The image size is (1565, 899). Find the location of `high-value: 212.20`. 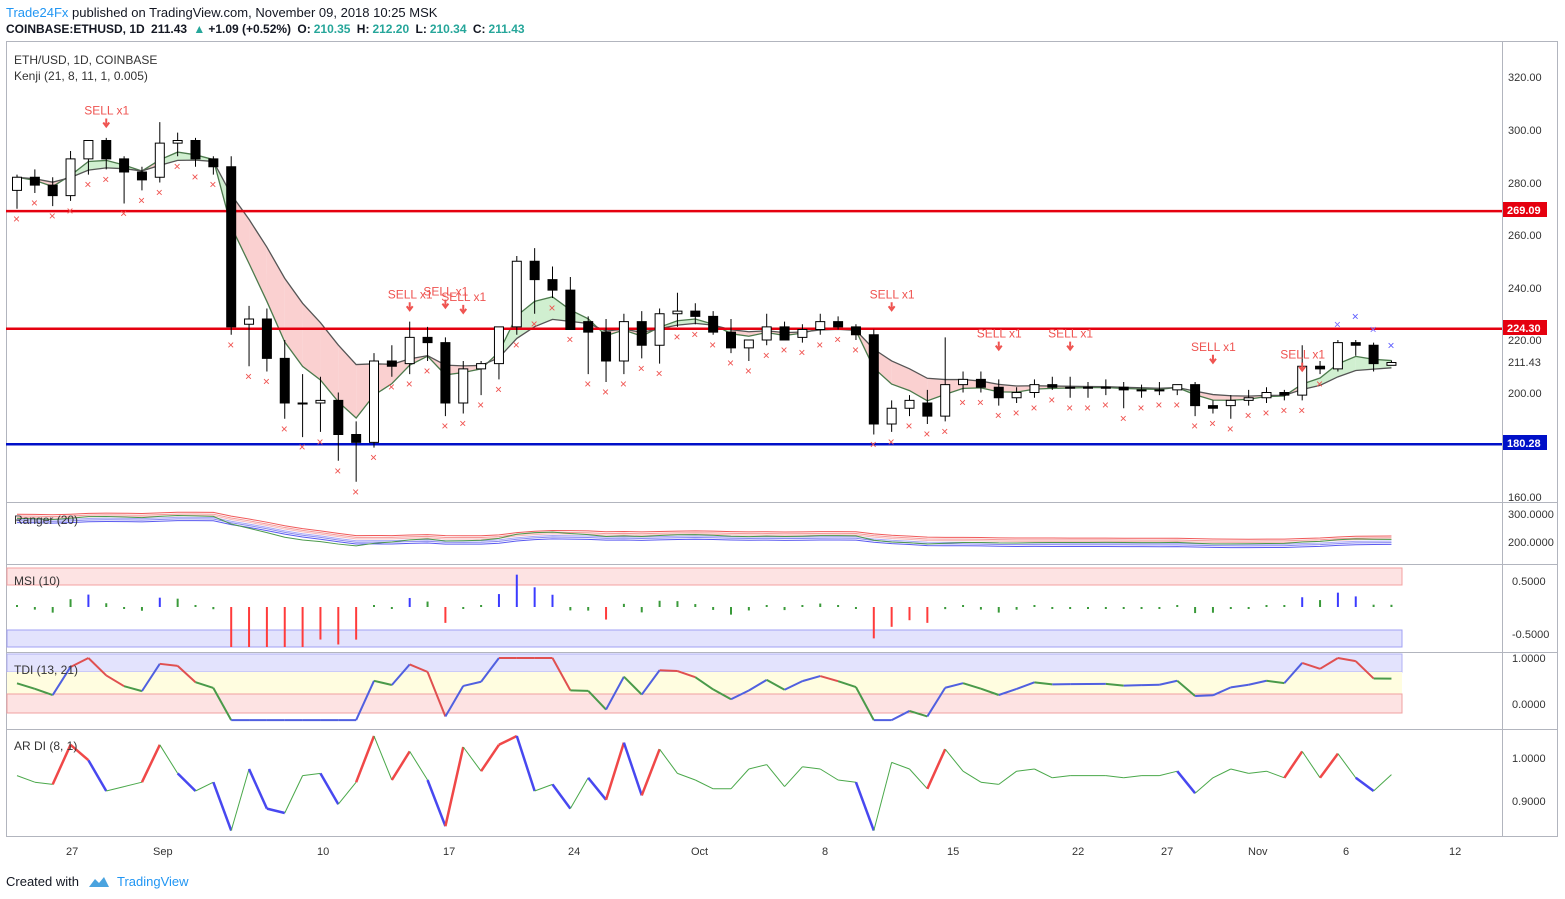

high-value: 212.20 is located at coordinates (391, 29).